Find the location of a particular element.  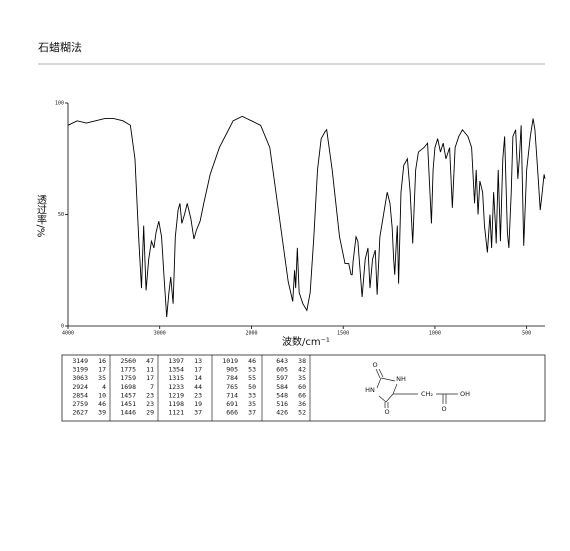

transmittance-cell: 66 is located at coordinates (302, 395).